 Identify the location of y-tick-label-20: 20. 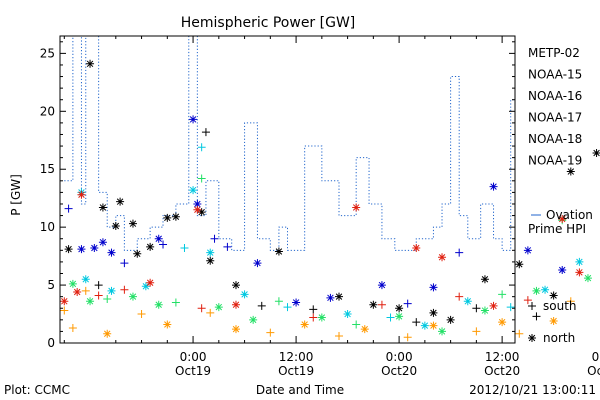
(47, 111).